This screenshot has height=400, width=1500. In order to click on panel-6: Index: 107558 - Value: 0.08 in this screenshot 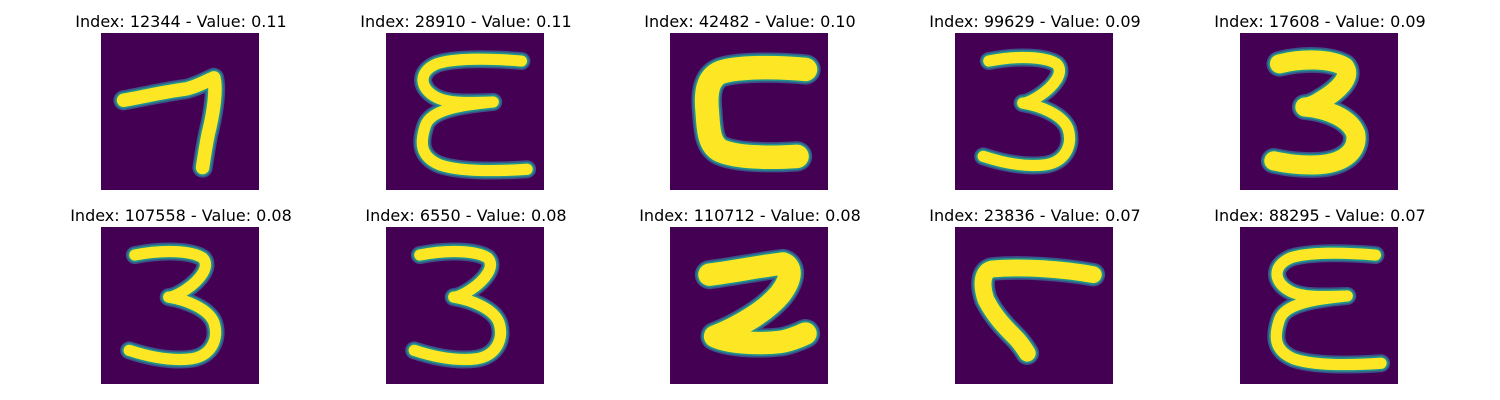, I will do `click(181, 296)`.